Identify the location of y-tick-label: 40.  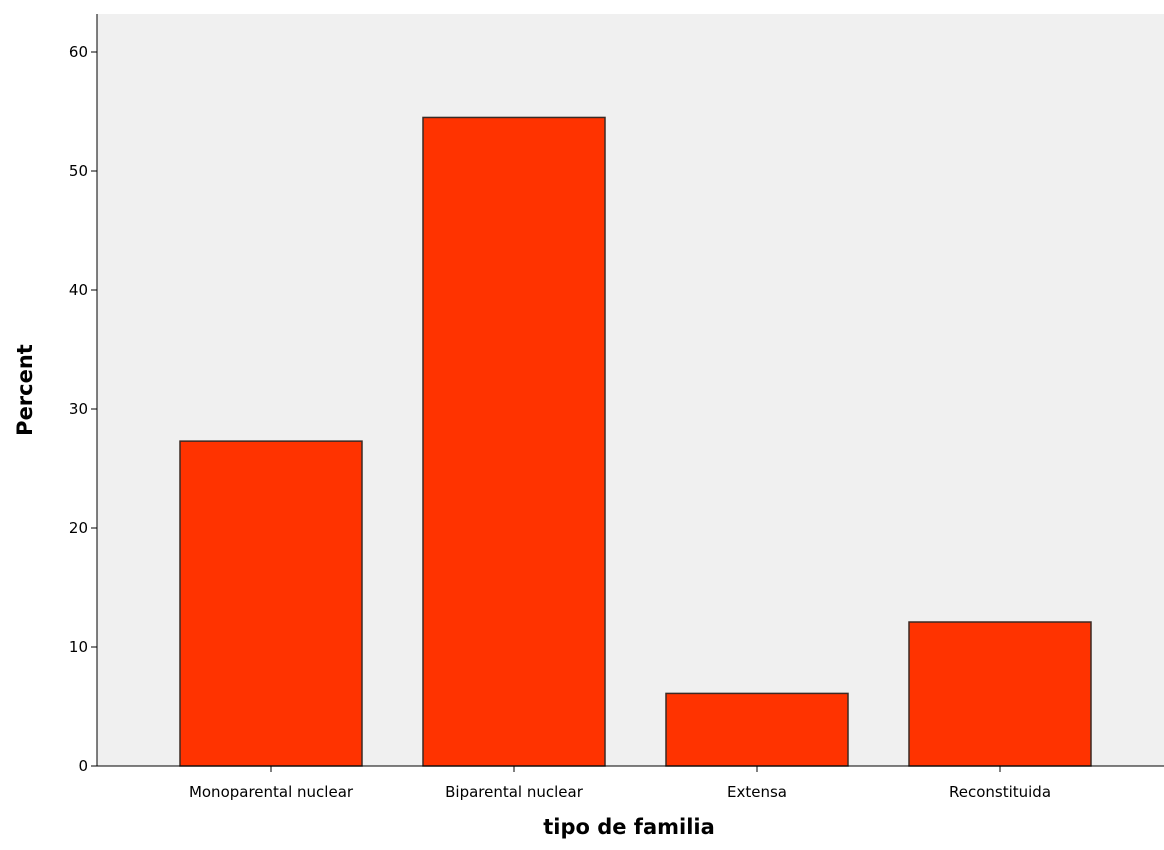
(78, 290).